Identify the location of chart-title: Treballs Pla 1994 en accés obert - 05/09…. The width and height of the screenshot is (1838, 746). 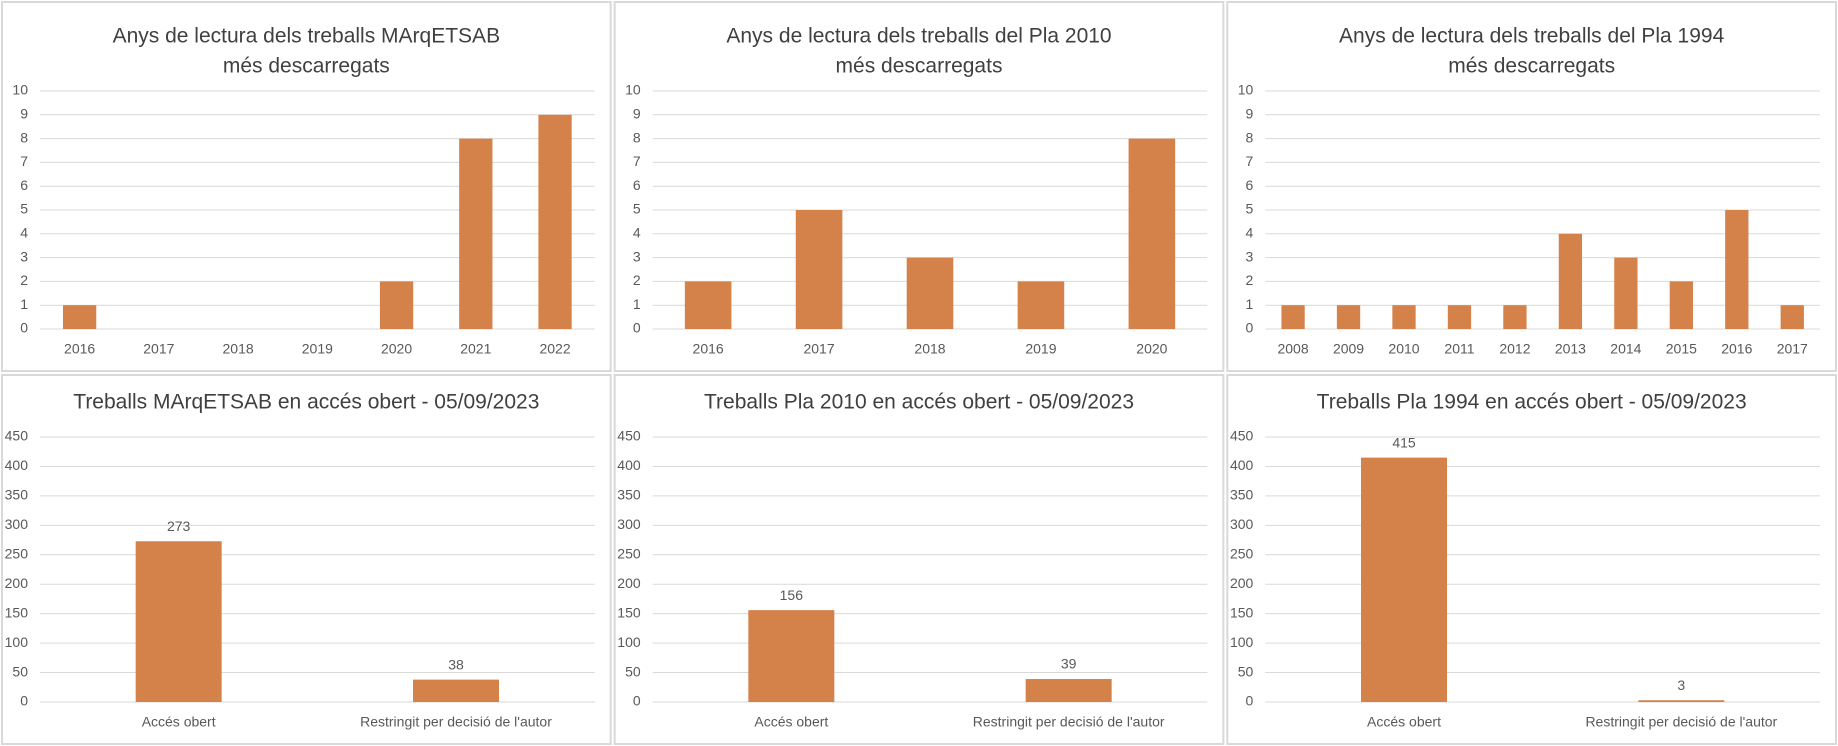
(1532, 402).